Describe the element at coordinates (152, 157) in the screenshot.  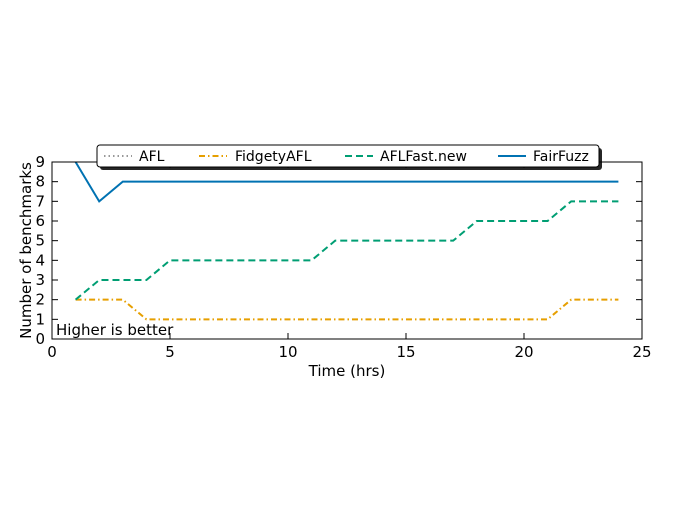
I see `legend-label-afl: AFL` at that location.